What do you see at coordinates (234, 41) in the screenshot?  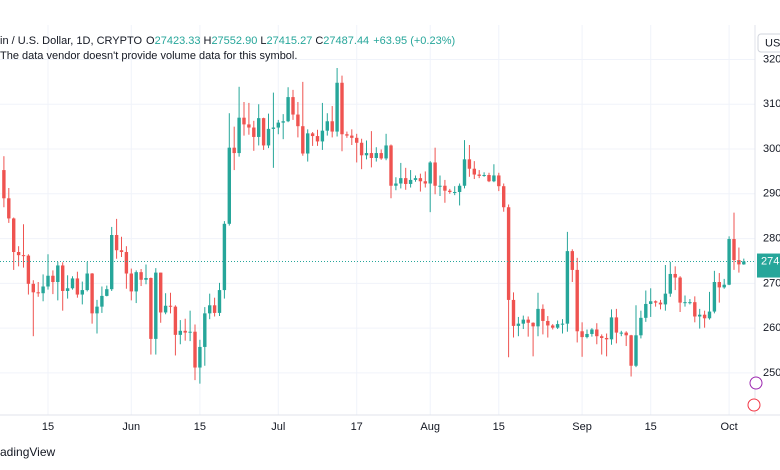 I see `ohlc-value: 27552.90` at bounding box center [234, 41].